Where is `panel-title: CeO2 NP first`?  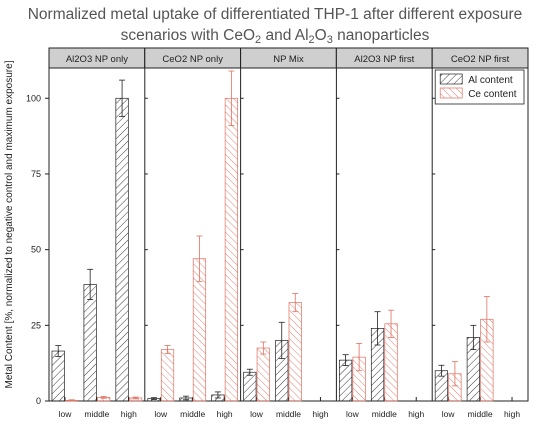 panel-title: CeO2 NP first is located at coordinates (480, 59).